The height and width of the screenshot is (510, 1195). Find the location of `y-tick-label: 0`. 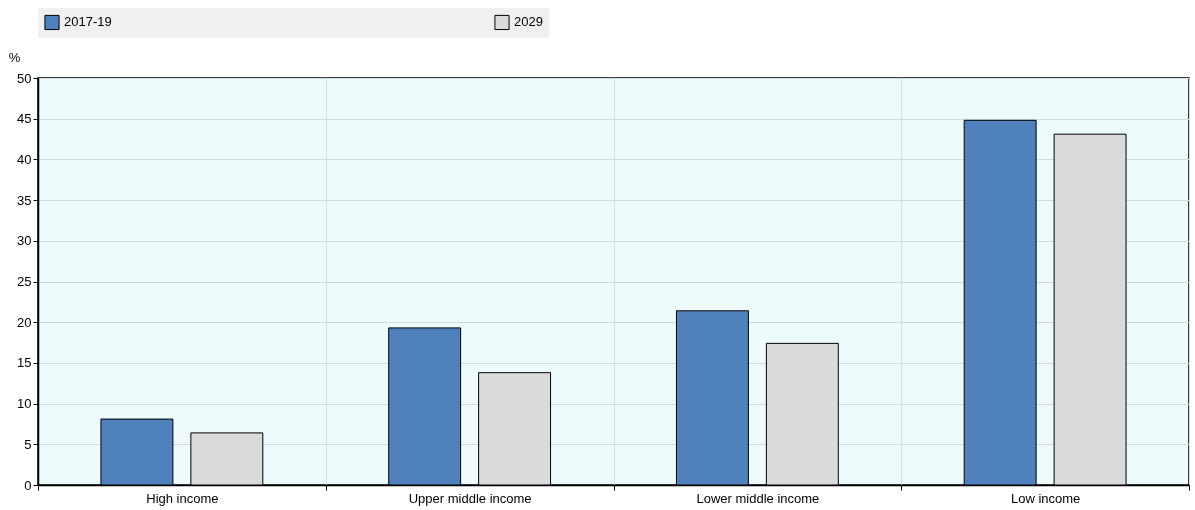

y-tick-label: 0 is located at coordinates (28, 485).